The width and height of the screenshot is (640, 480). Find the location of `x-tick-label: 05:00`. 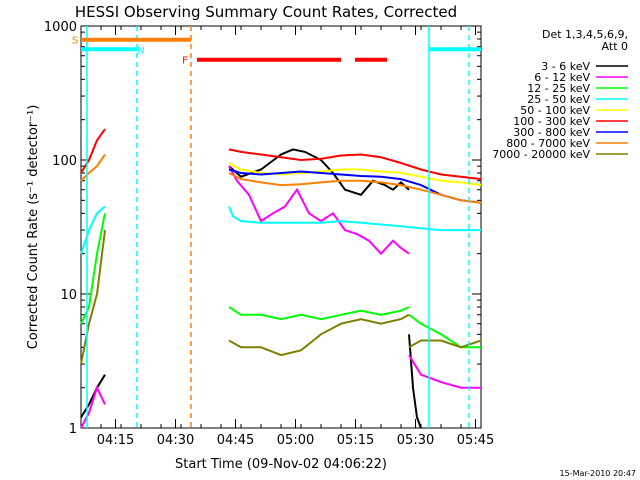

x-tick-label: 05:00 is located at coordinates (295, 440).